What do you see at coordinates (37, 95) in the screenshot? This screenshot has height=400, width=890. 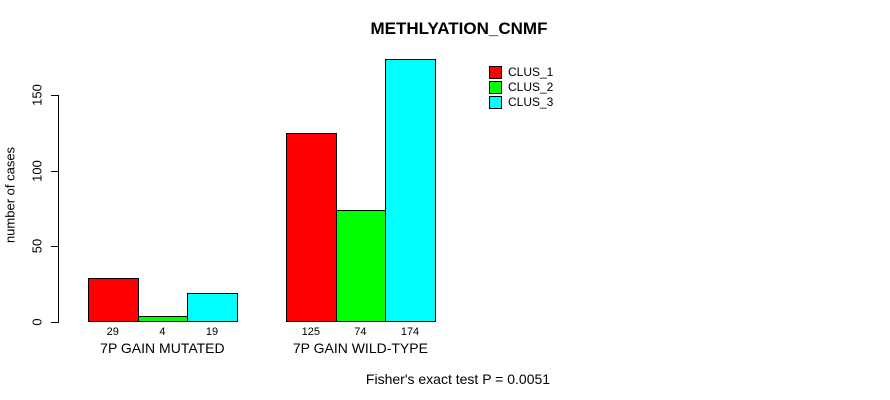 I see `y-axis-tick-label: 150` at bounding box center [37, 95].